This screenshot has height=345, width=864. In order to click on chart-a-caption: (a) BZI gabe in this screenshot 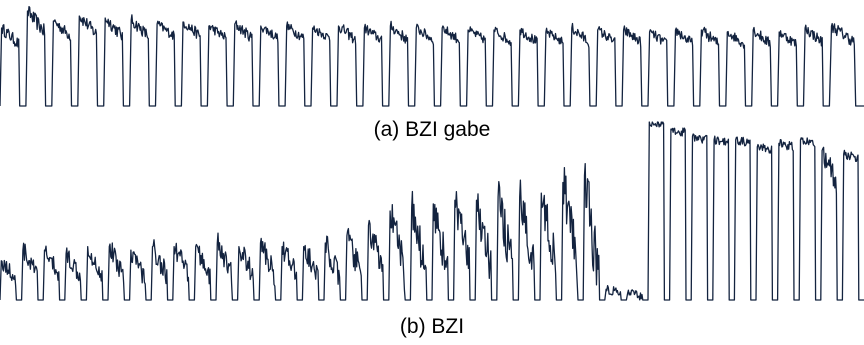, I will do `click(432, 129)`.